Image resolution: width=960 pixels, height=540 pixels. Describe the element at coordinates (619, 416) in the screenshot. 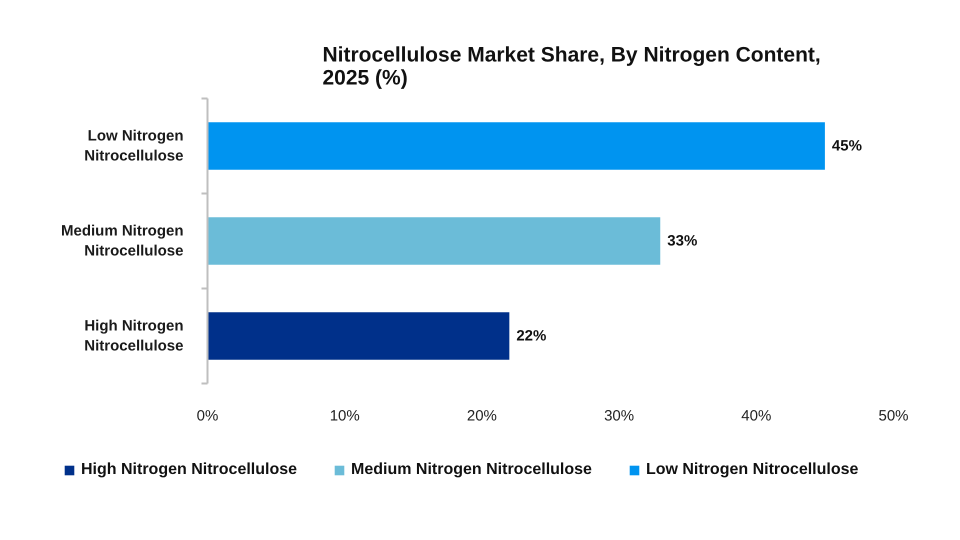

I see `x-tick-label: 30%` at that location.